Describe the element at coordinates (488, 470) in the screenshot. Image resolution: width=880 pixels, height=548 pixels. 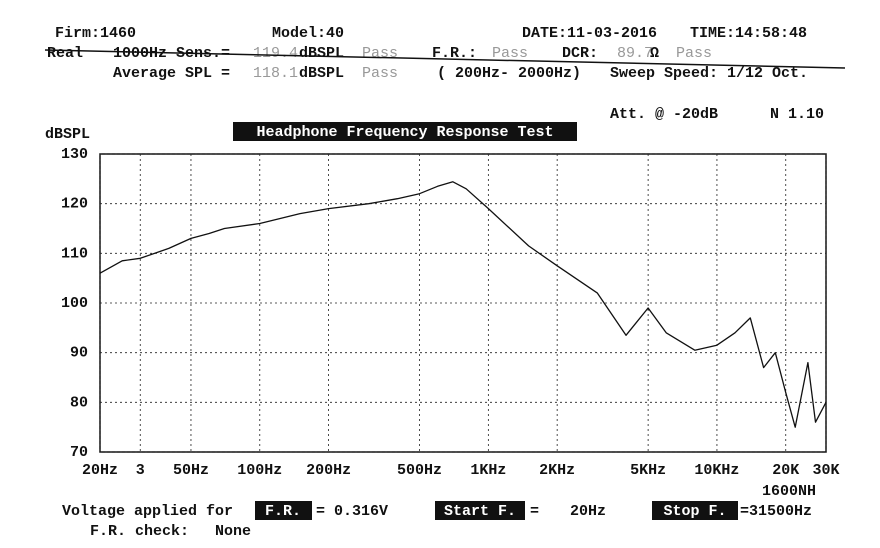
I see `x-tick-label: 1KHz` at that location.